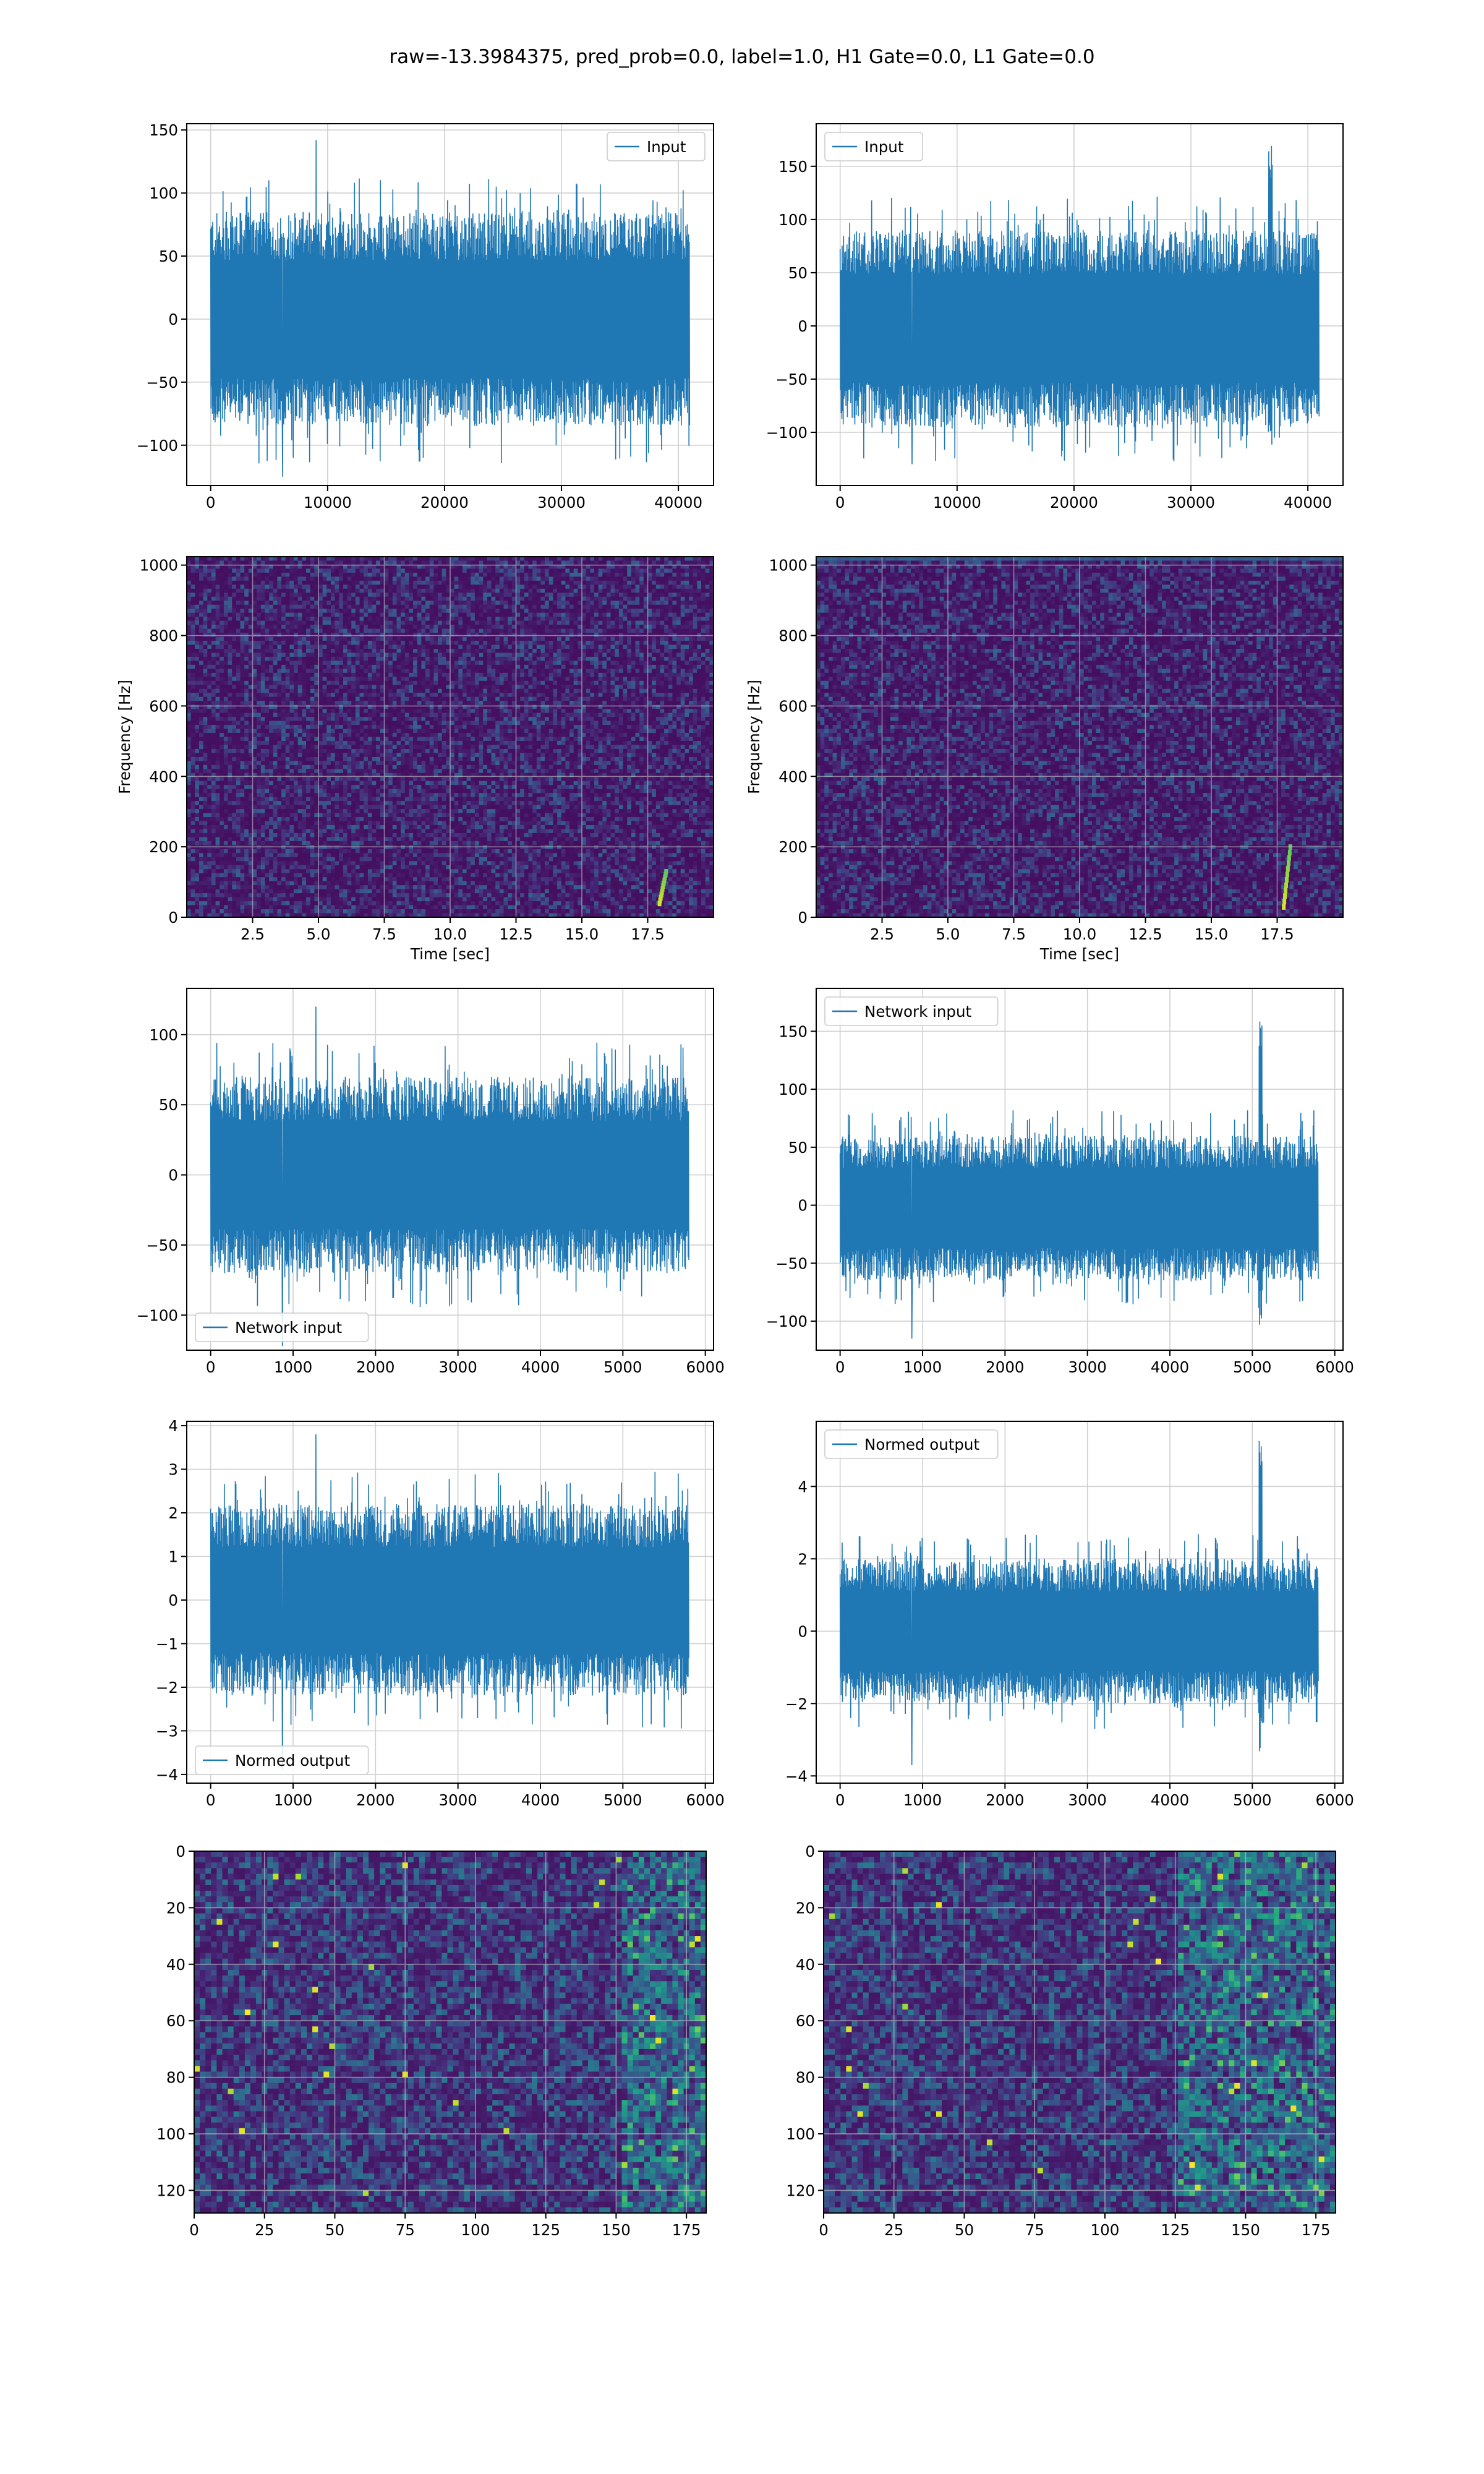 This screenshot has height=2474, width=1484. What do you see at coordinates (162, 383) in the screenshot?
I see `y-tick-label: −50` at bounding box center [162, 383].